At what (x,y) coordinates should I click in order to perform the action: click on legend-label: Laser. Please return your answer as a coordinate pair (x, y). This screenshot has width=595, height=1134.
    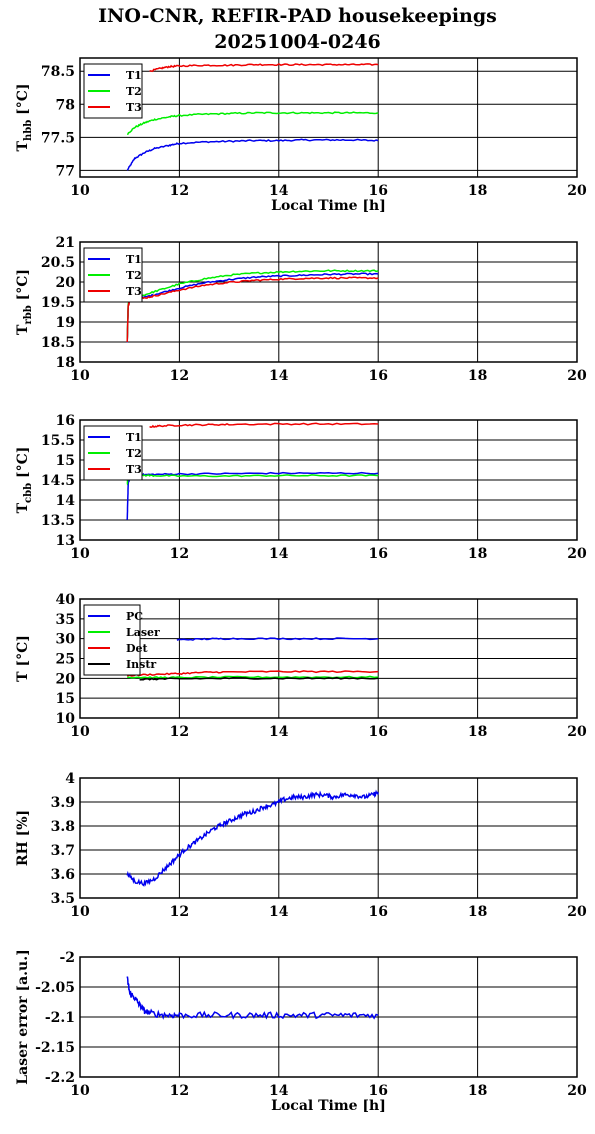
    Looking at the image, I should click on (143, 632).